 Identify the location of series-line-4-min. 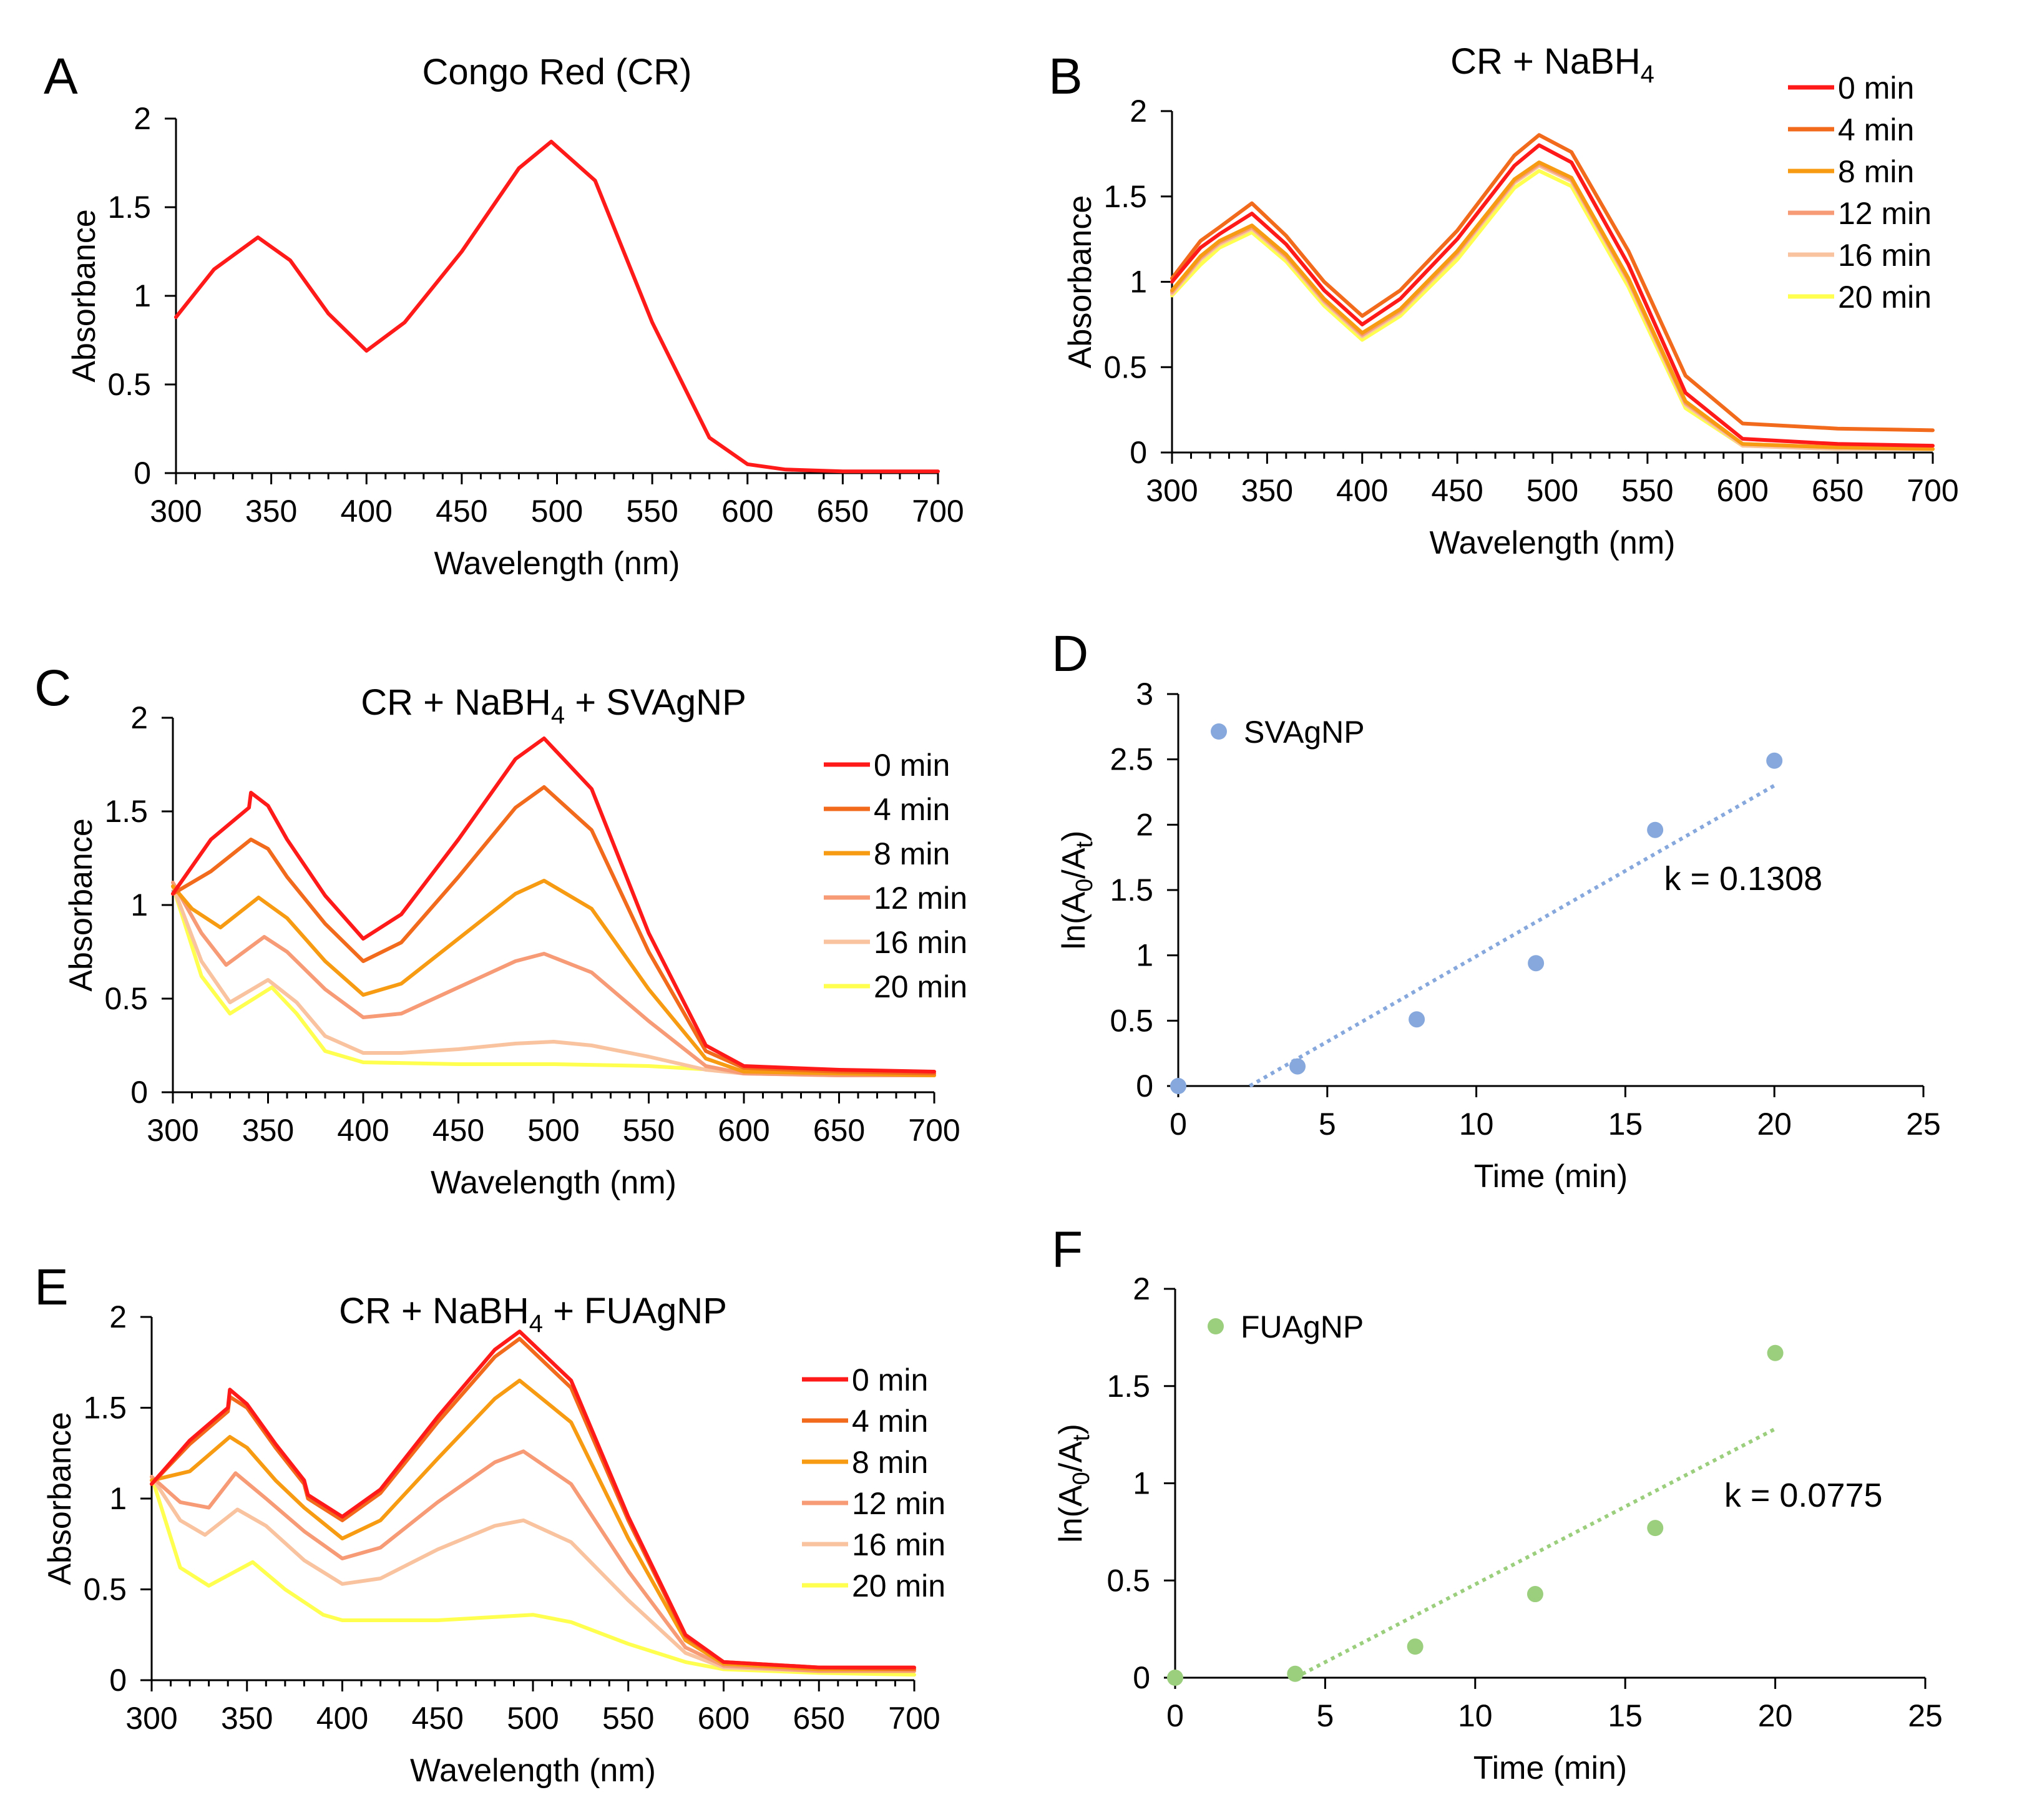
(553, 930).